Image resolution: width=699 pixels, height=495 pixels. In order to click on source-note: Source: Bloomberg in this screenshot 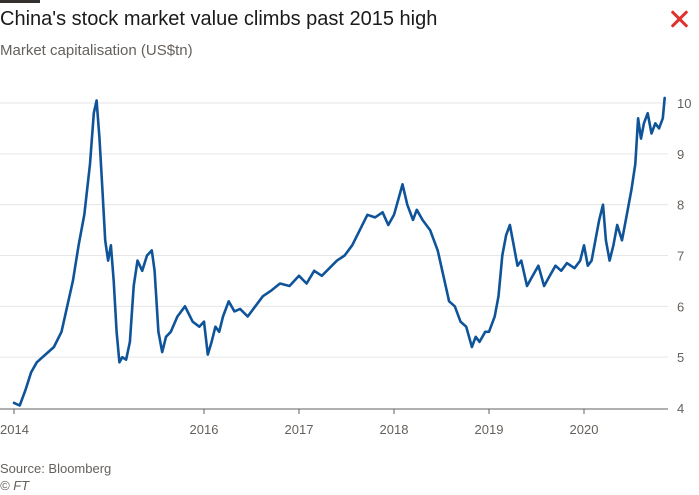, I will do `click(56, 468)`.